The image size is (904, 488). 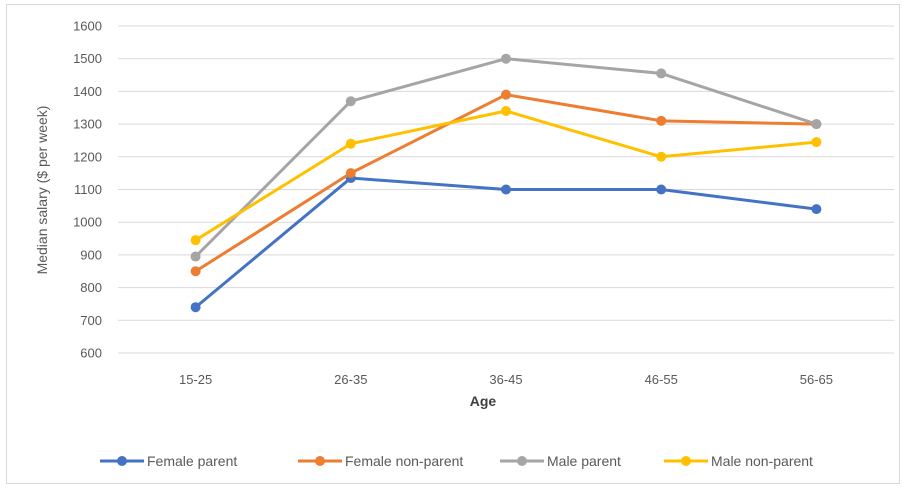 What do you see at coordinates (87, 91) in the screenshot?
I see `y-tick-label: 1400` at bounding box center [87, 91].